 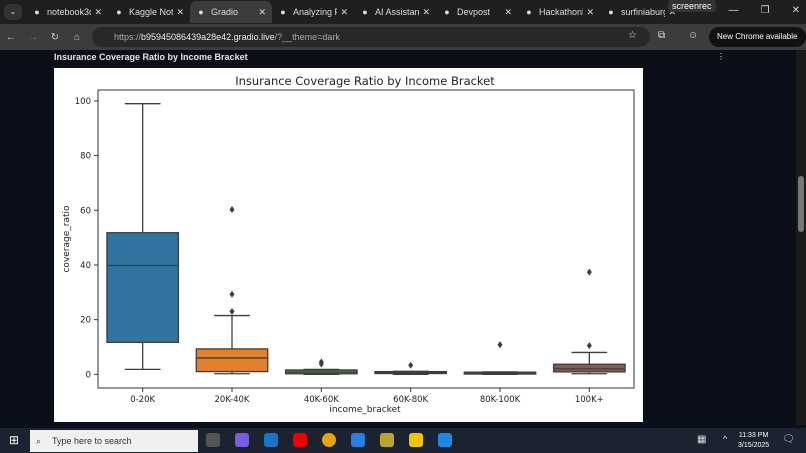 I want to click on extensions-icon: ⧉, so click(x=662, y=35).